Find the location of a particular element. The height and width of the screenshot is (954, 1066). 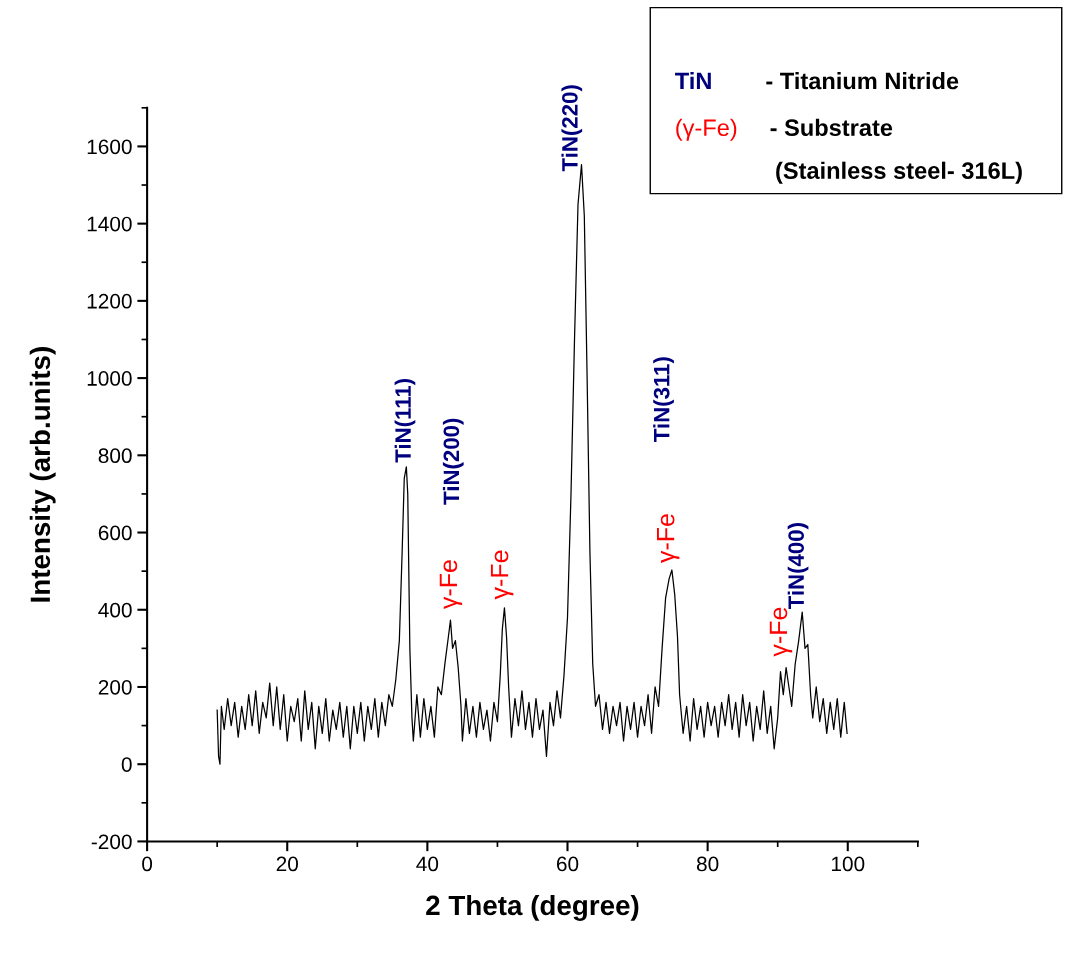

x-tick-label: 80 is located at coordinates (707, 864).